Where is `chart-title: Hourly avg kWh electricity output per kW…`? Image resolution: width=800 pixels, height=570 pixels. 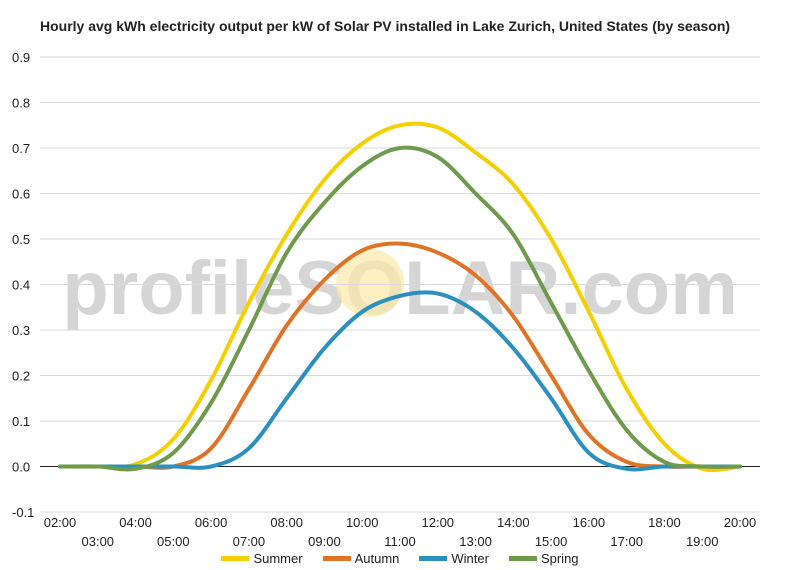
chart-title: Hourly avg kWh electricity output per kW… is located at coordinates (385, 26).